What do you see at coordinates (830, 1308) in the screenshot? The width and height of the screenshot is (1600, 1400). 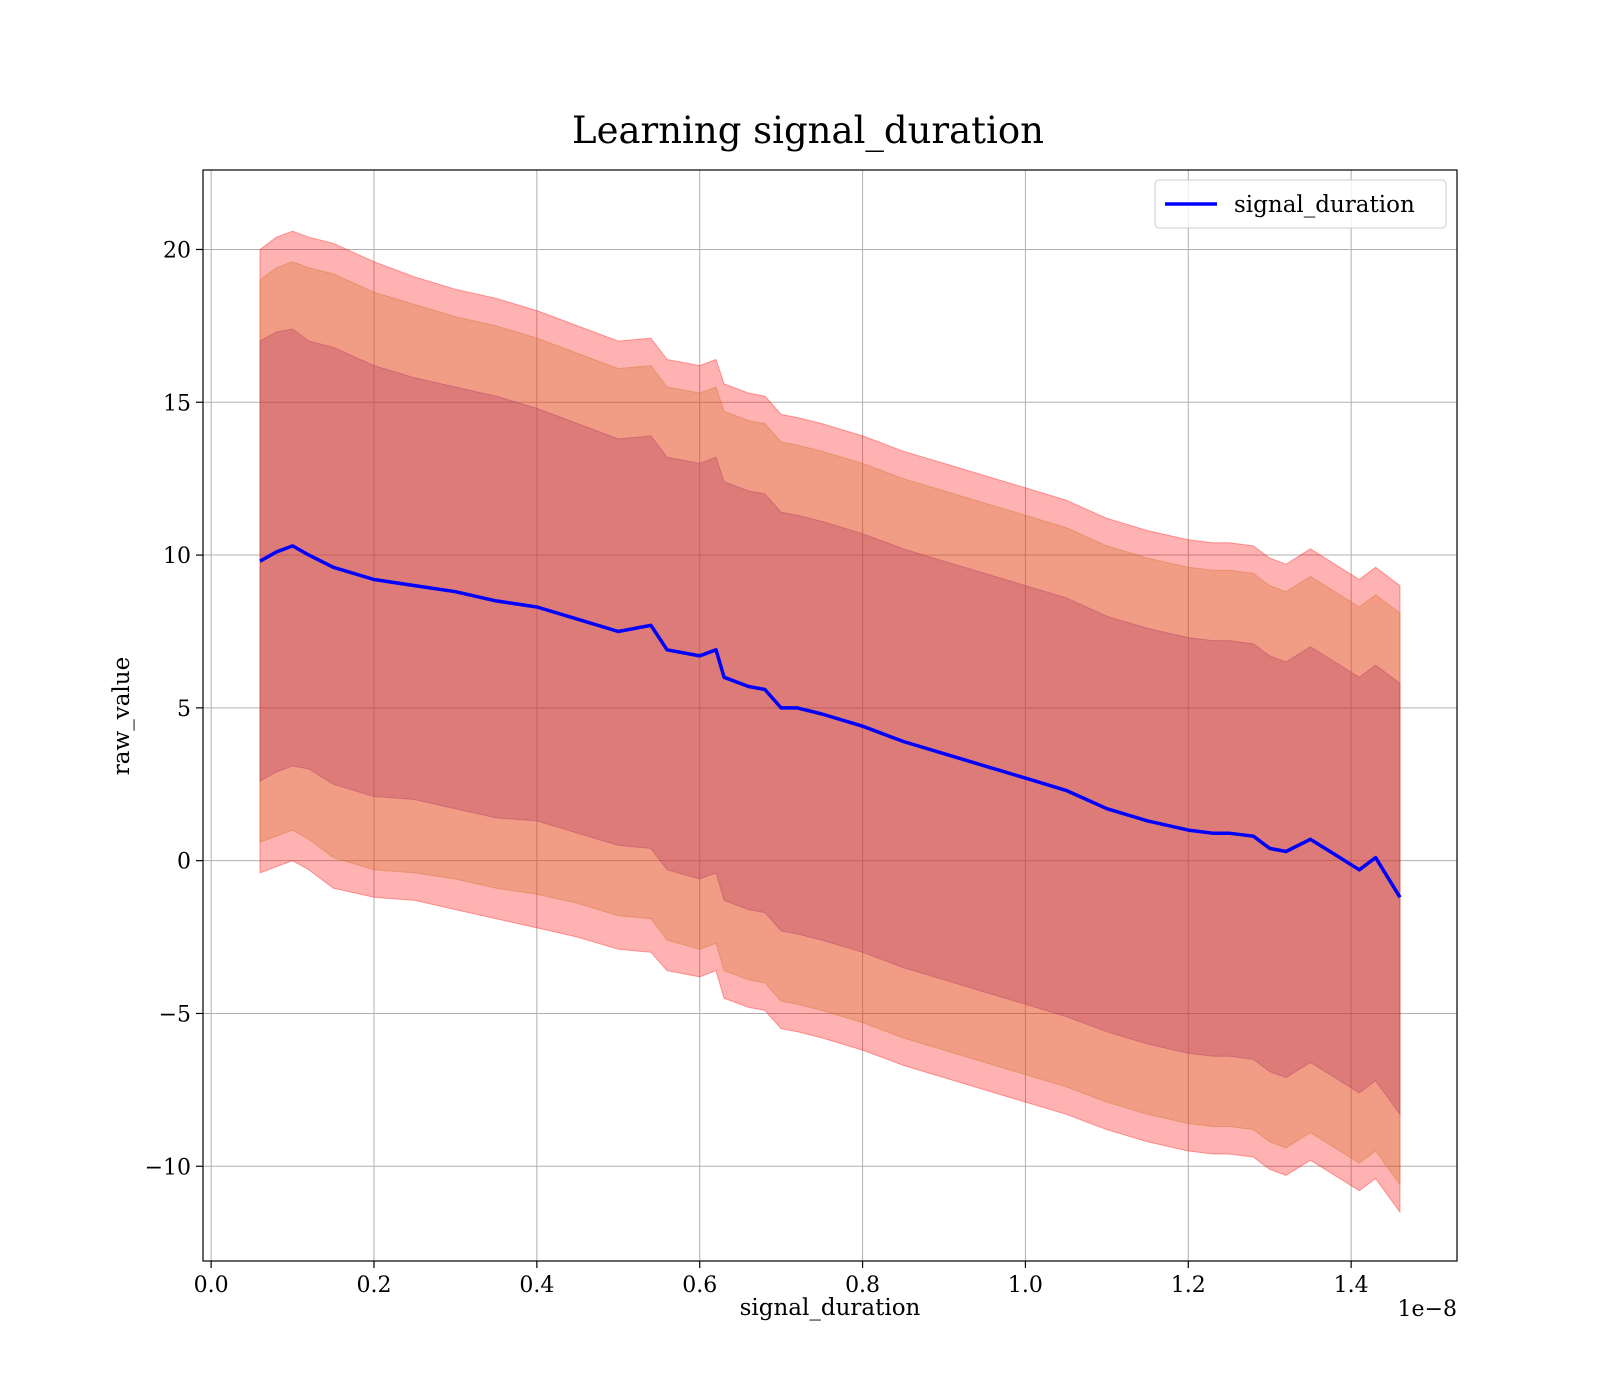 I see `x-axis-label: signal_duration` at bounding box center [830, 1308].